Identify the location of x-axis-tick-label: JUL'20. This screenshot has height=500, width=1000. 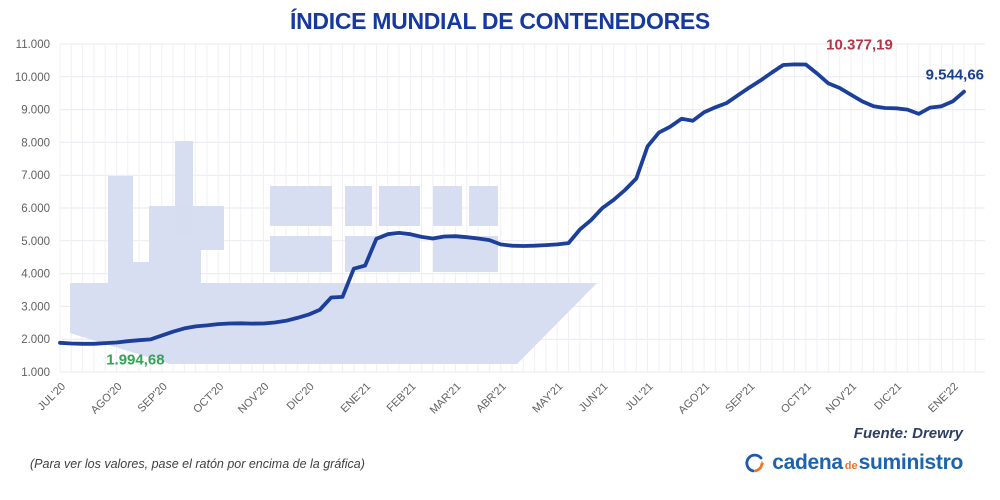
(52, 397).